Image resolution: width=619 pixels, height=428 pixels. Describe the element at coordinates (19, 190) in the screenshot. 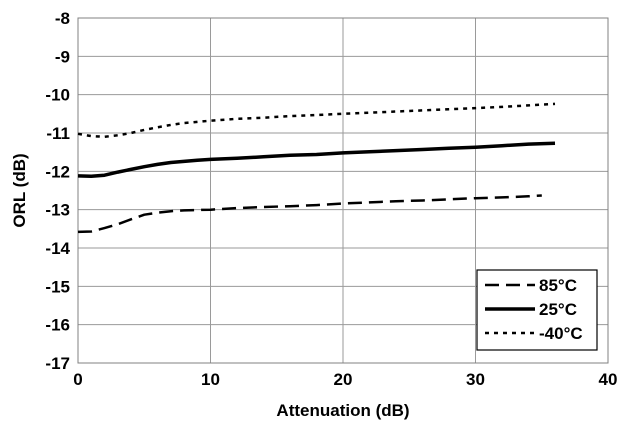

I see `y-axis-title: ORL (dB)` at that location.